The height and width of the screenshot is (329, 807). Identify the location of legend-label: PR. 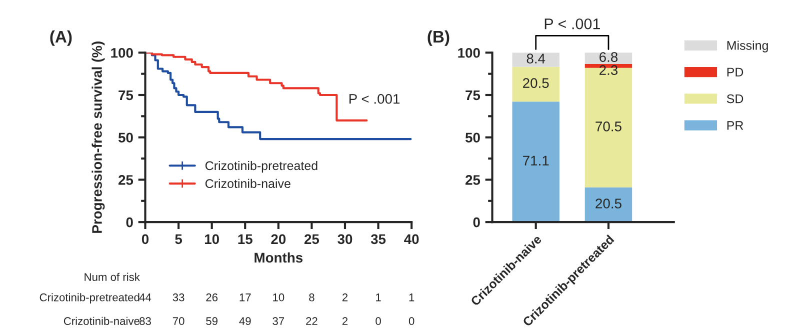
(735, 125).